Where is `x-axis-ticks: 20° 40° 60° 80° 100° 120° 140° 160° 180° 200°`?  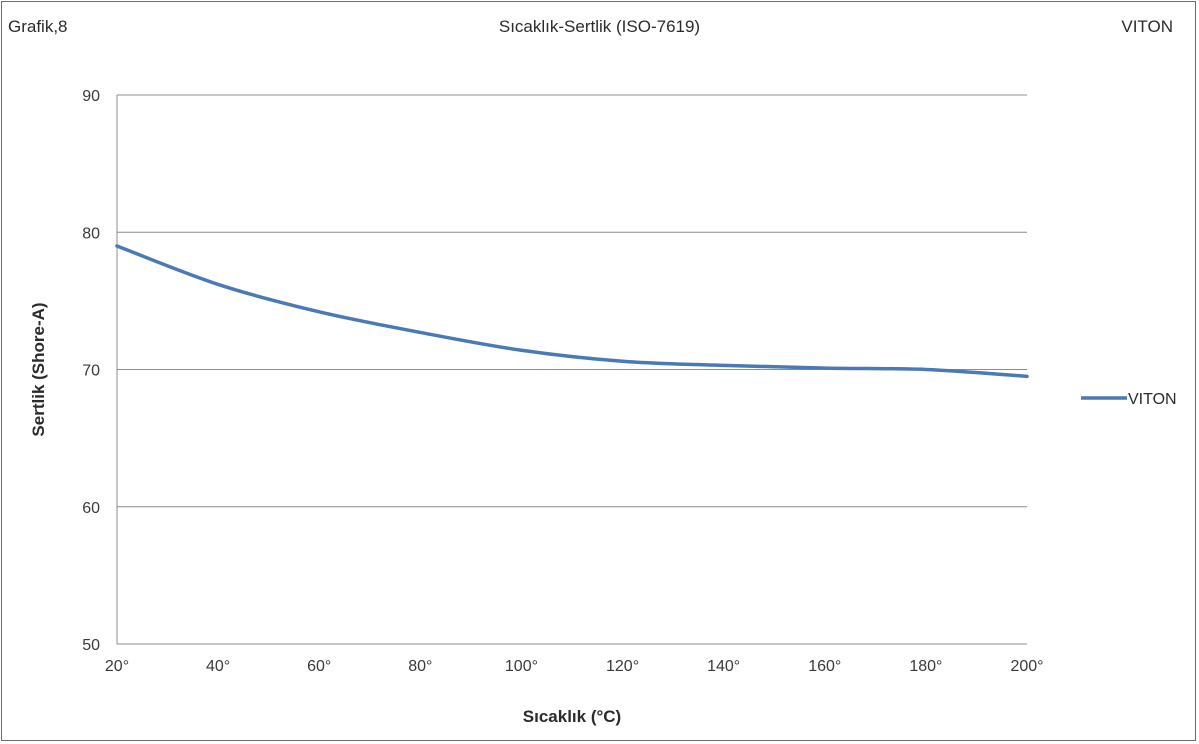
x-axis-ticks: 20° 40° 60° 80° 100° 120° 140° 160° 180° 200° is located at coordinates (574, 666).